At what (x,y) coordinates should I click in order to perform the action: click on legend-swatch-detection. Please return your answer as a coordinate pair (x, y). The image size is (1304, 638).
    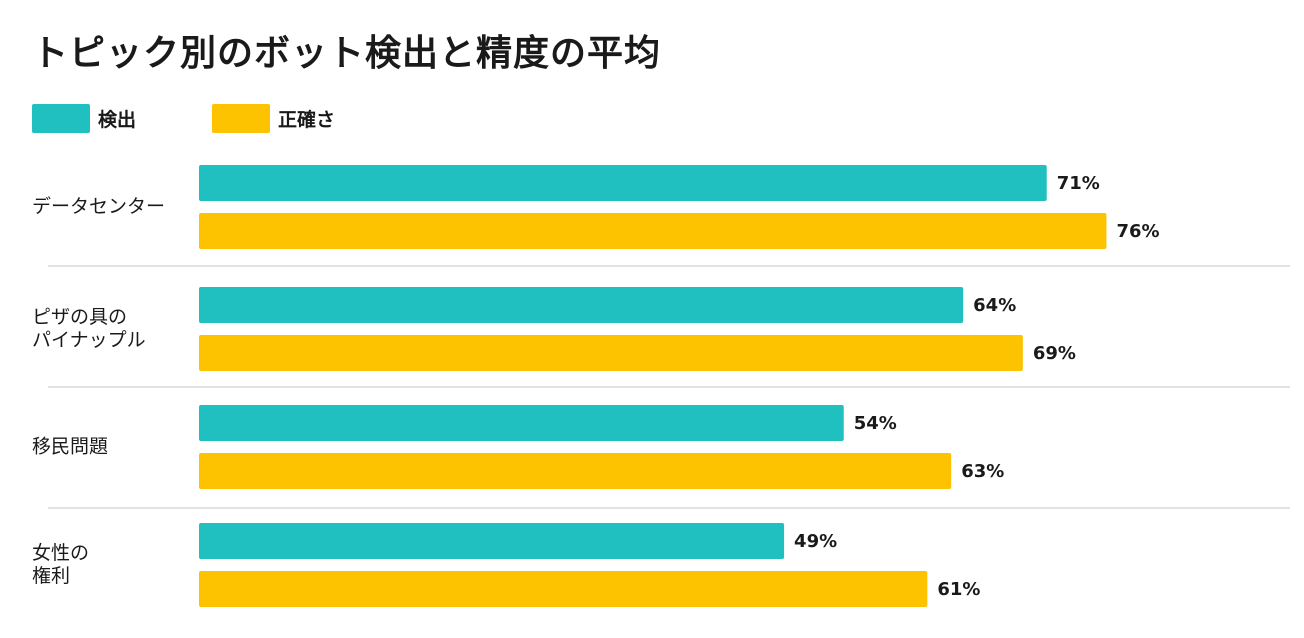
    Looking at the image, I should click on (61, 118).